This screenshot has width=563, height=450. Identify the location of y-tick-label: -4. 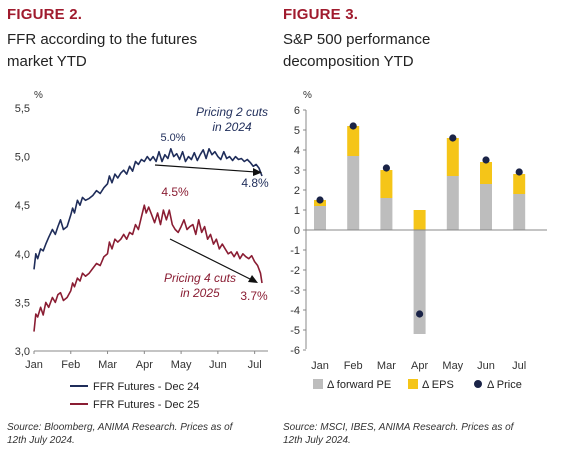
(295, 311).